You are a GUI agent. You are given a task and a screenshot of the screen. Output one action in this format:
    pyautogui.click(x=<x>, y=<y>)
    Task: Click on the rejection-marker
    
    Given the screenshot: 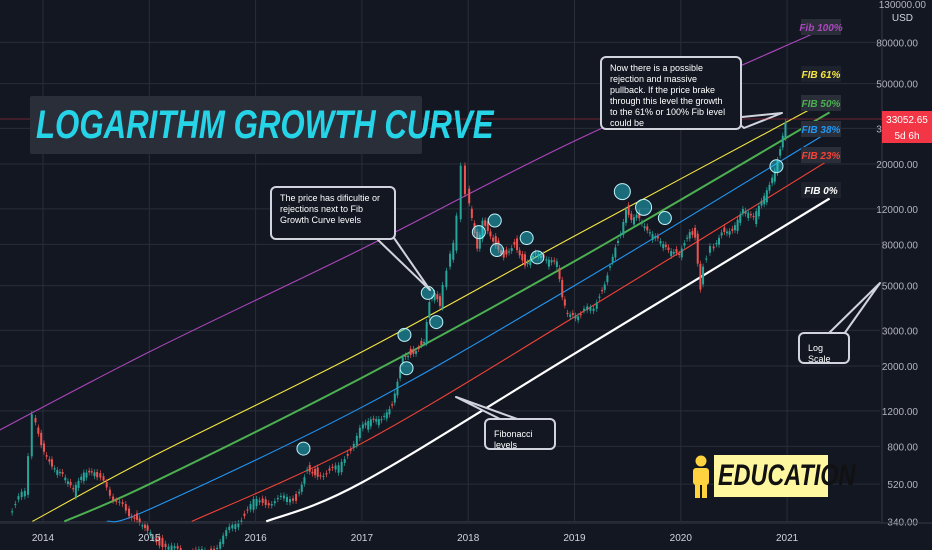 What is the action you would take?
    pyautogui.click(x=776, y=166)
    